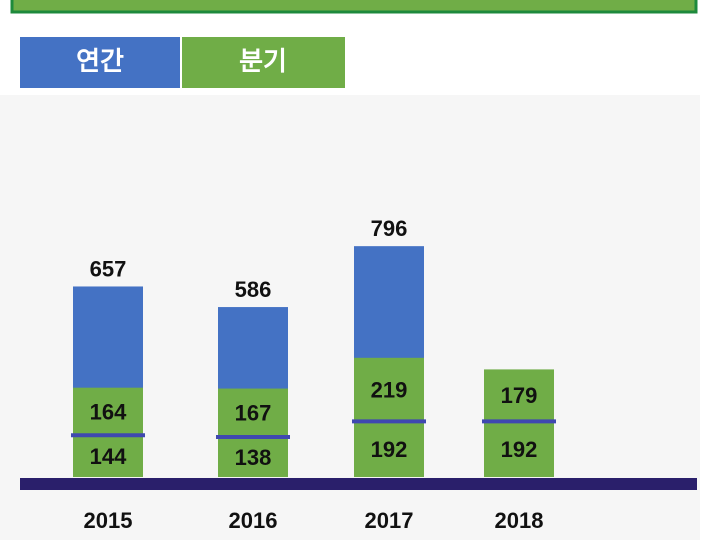 This screenshot has height=540, width=706. Describe the element at coordinates (108, 268) in the screenshot. I see `data-label: 657` at that location.